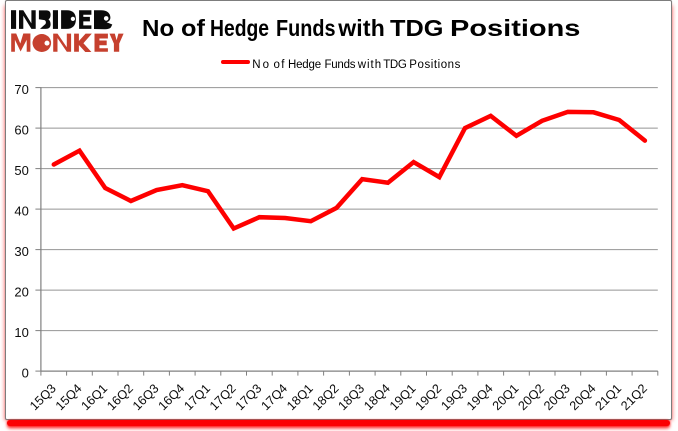 This screenshot has width=678, height=431. Describe the element at coordinates (480, 397) in the screenshot. I see `svg-text: 19Q4` at that location.